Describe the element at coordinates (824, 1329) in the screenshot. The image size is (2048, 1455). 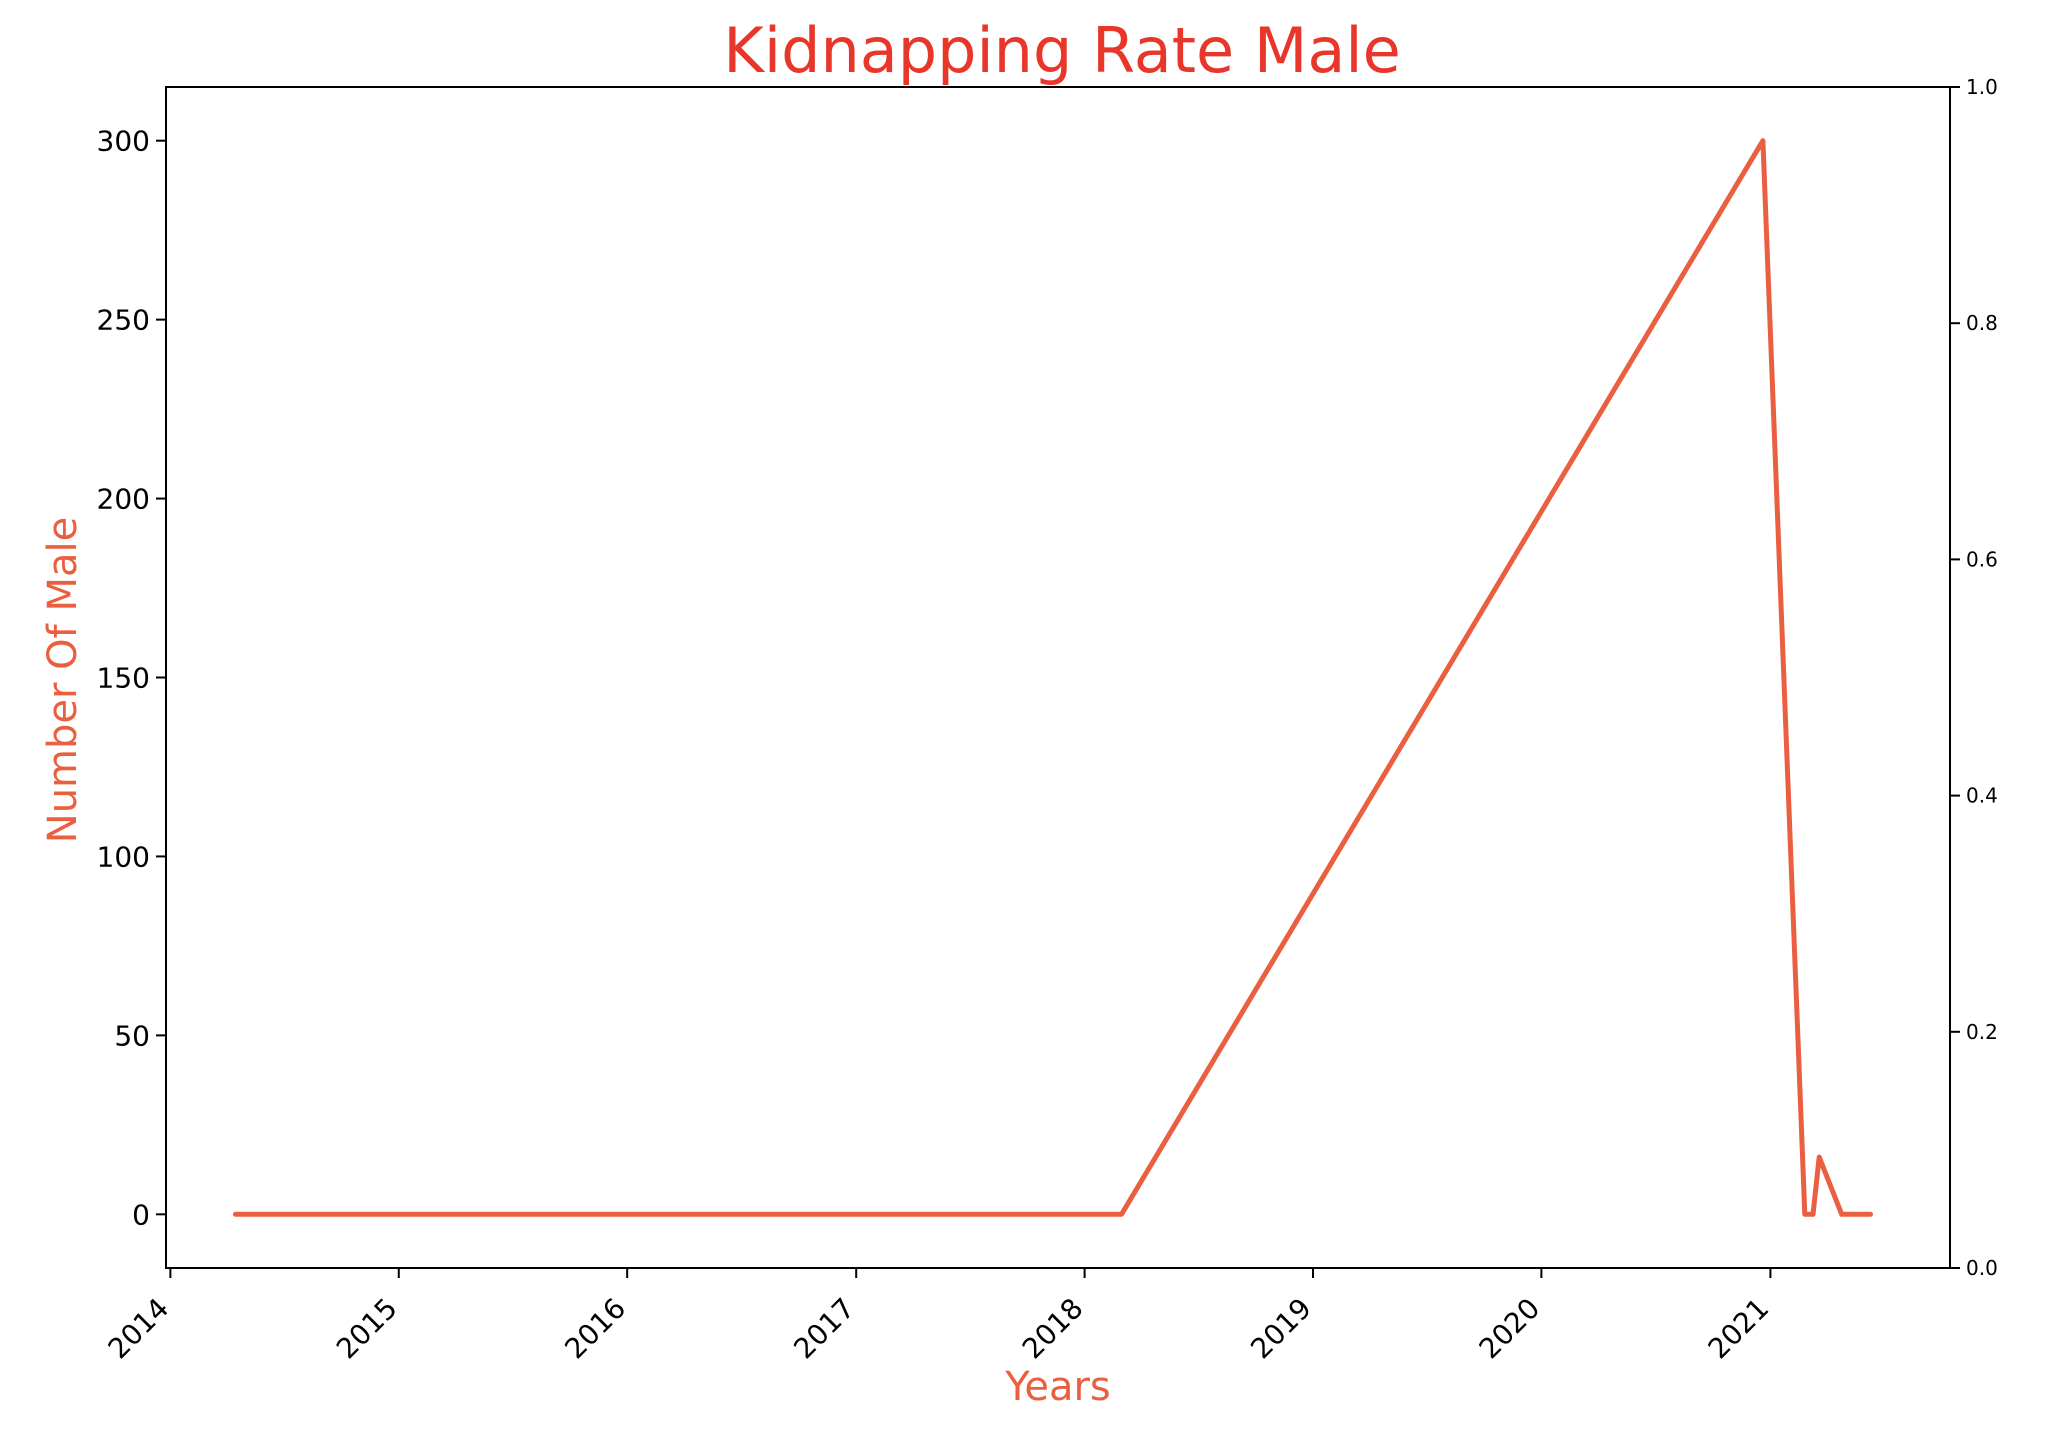
I see `x-tick-label: 2017` at that location.